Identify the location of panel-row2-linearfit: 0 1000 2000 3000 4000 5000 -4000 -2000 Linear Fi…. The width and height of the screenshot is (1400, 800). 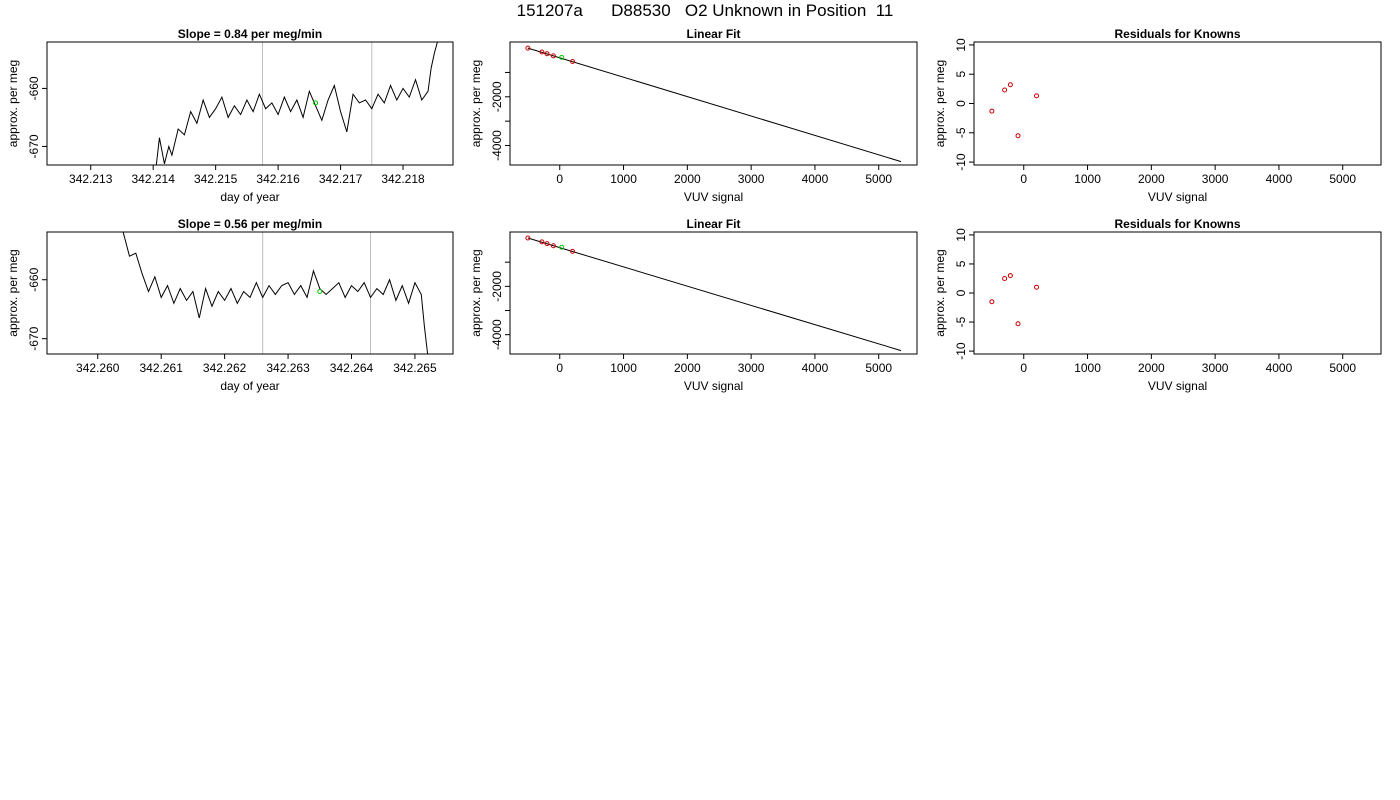
(693, 305).